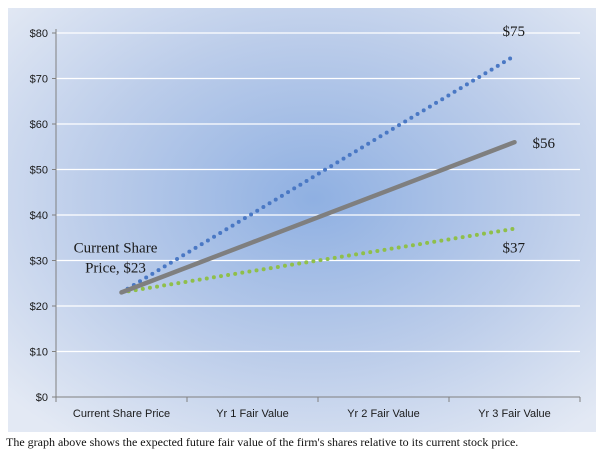 The height and width of the screenshot is (460, 604). What do you see at coordinates (514, 414) in the screenshot?
I see `x-tick-label: Yr 3 Fair Value` at bounding box center [514, 414].